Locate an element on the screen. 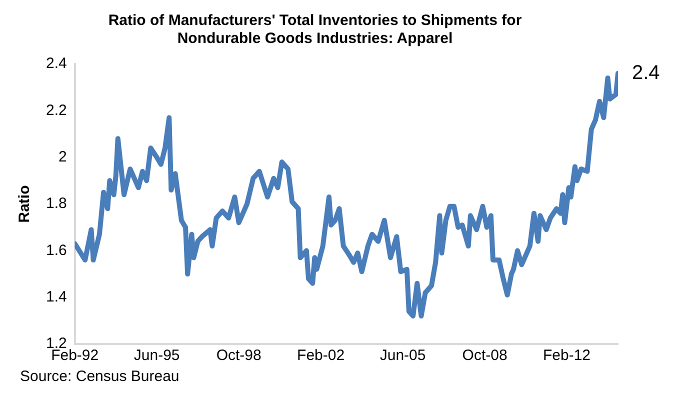 Image resolution: width=678 pixels, height=402 pixels. y-tick-label: 1.8 is located at coordinates (56, 203).